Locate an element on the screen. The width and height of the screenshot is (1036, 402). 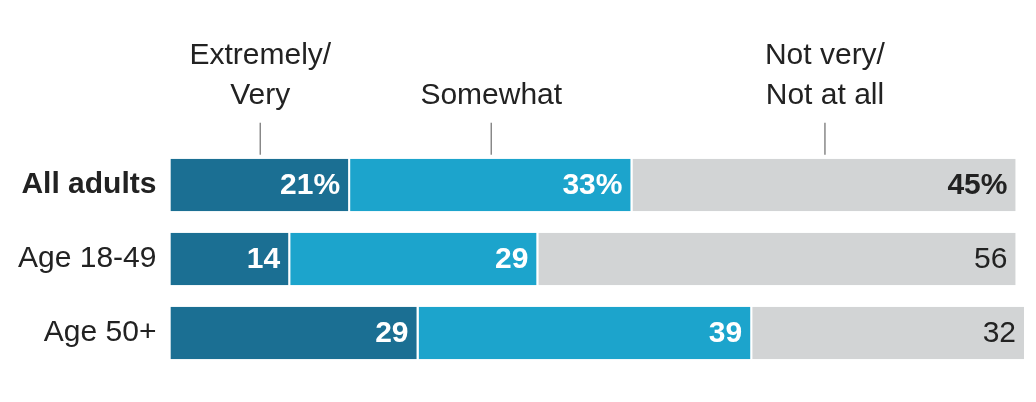
data-label: 14 is located at coordinates (263, 258).